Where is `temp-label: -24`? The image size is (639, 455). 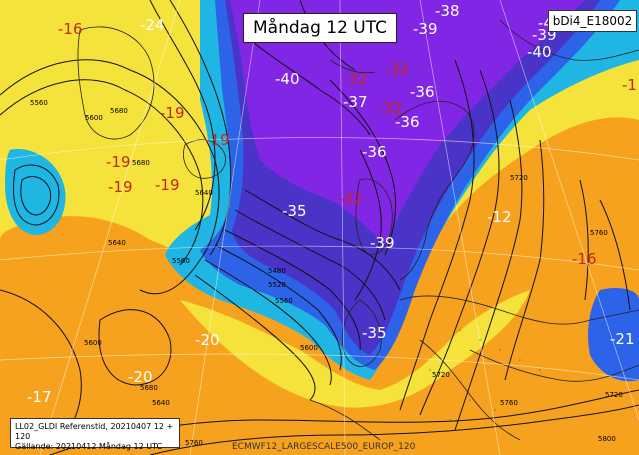 temp-label: -24 is located at coordinates (152, 25).